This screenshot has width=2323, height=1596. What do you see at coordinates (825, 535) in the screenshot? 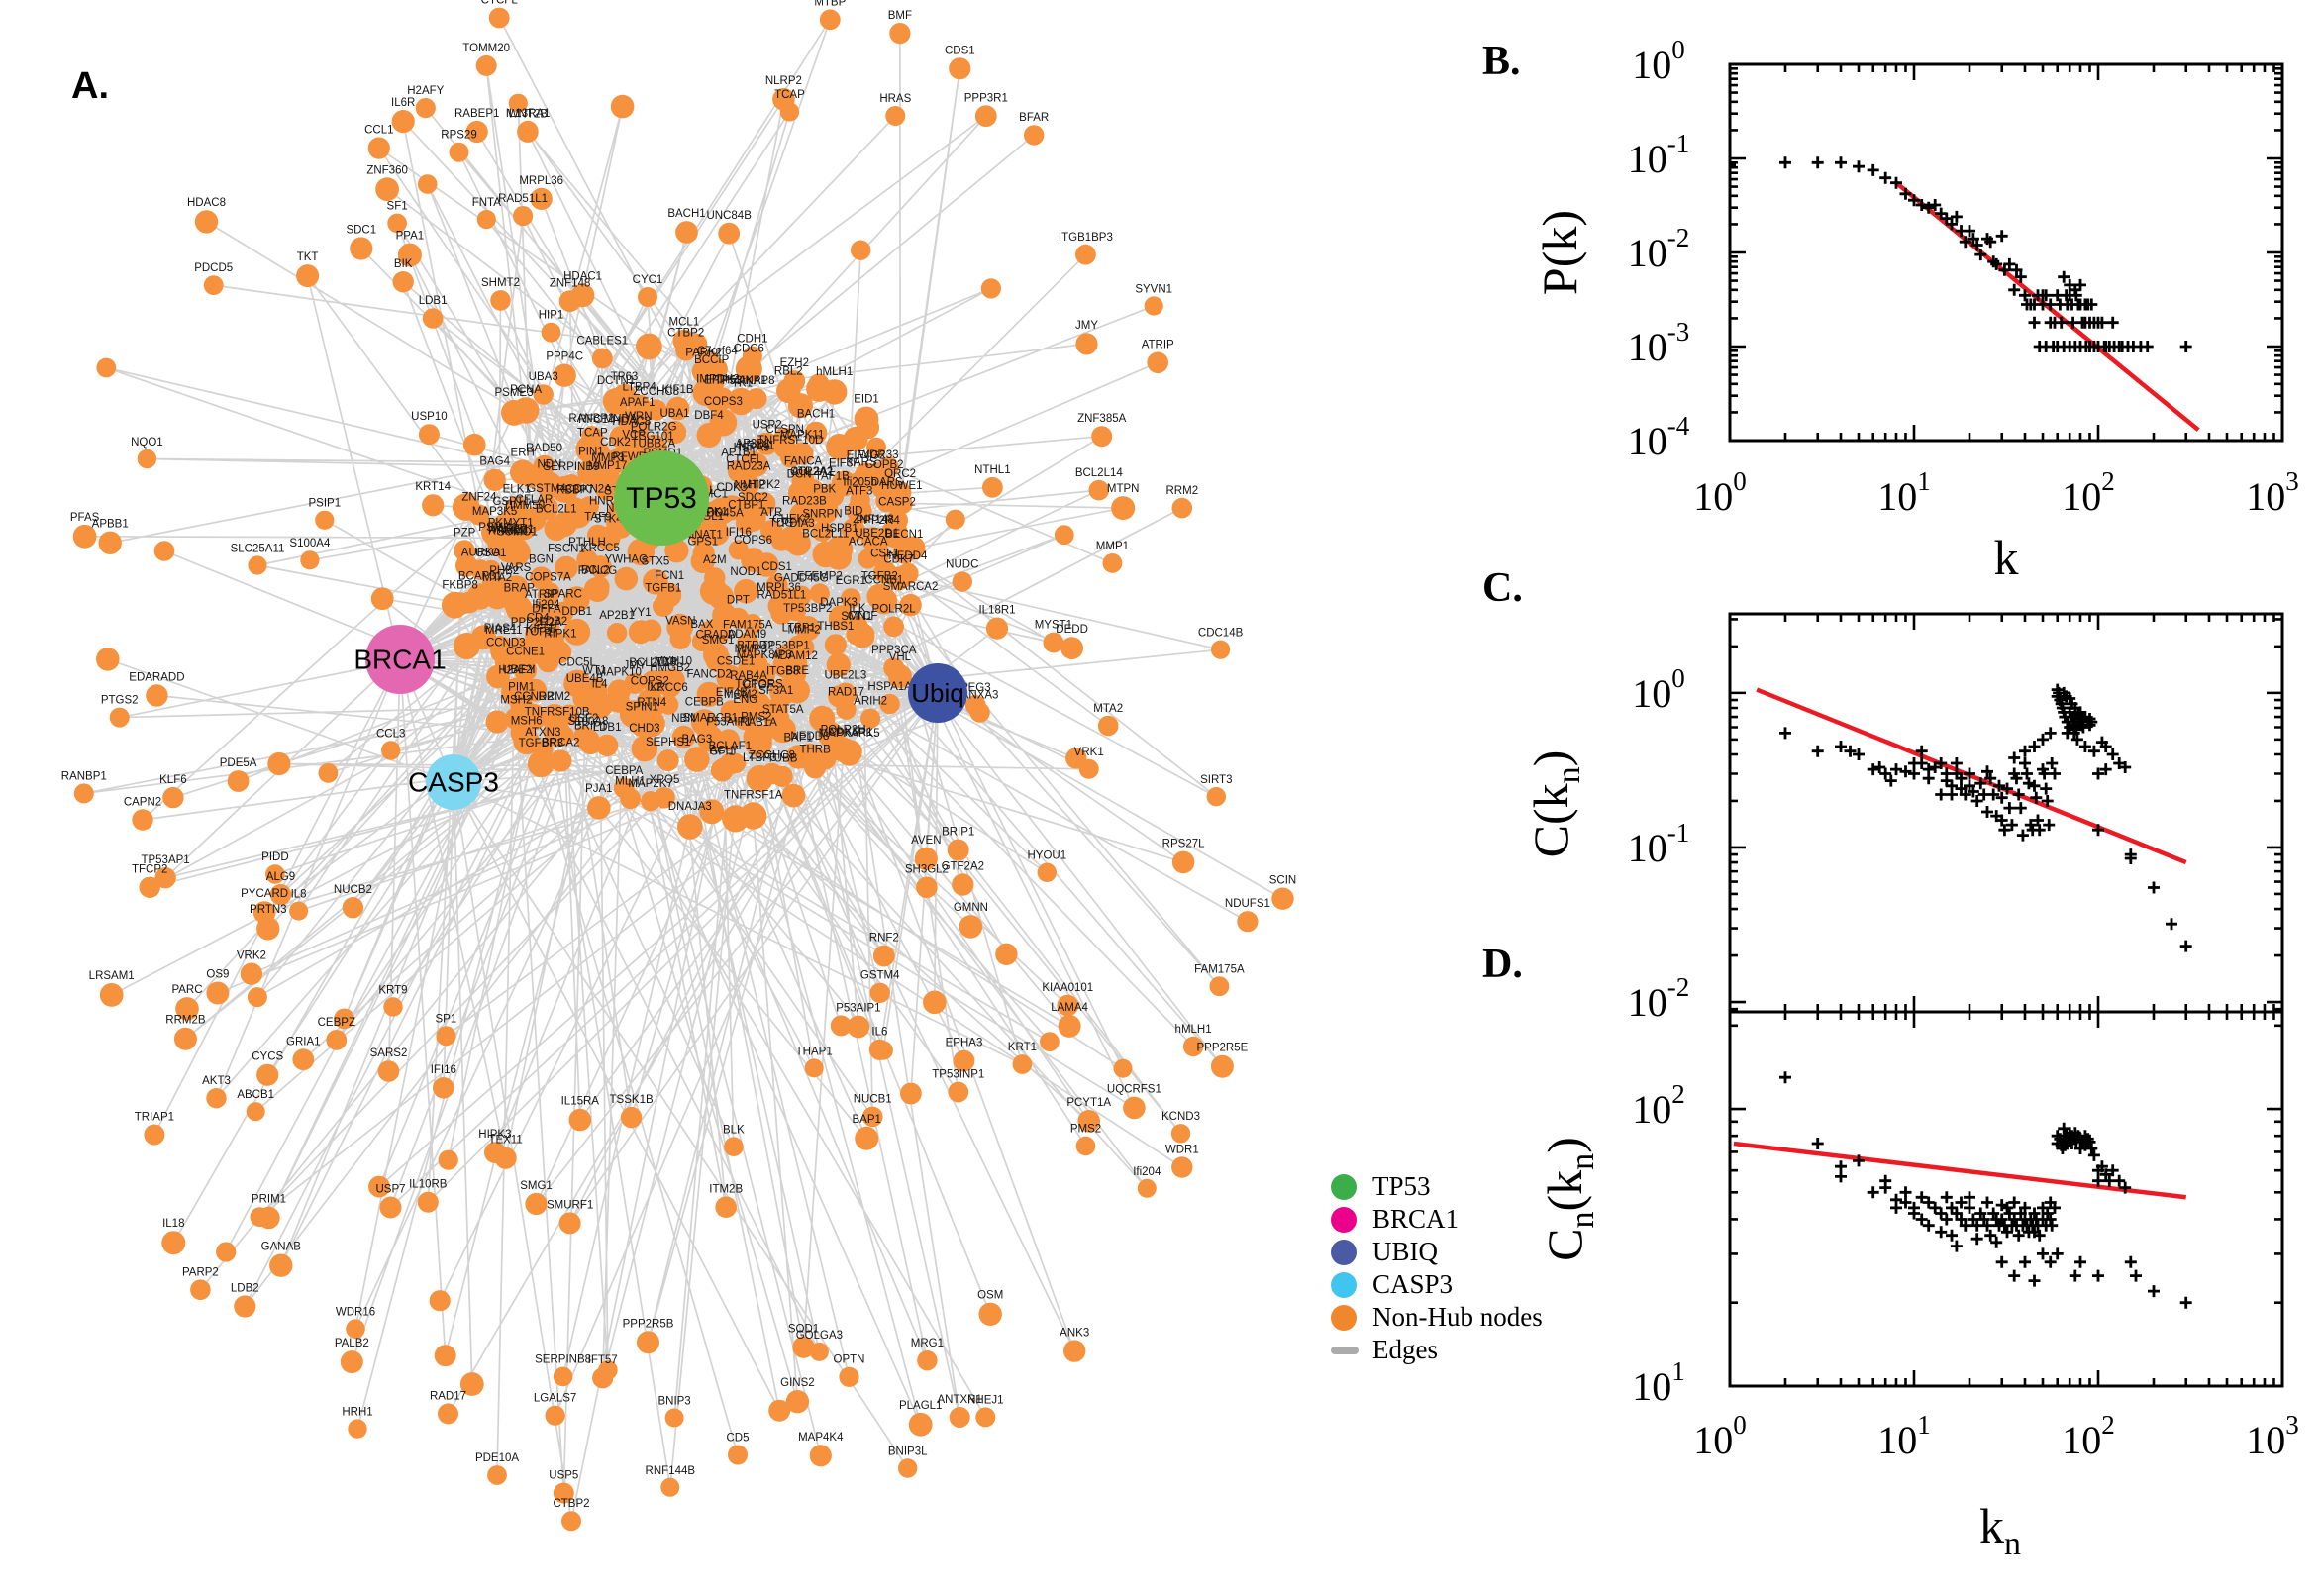
I see `gene-label: BCL2L11` at bounding box center [825, 535].